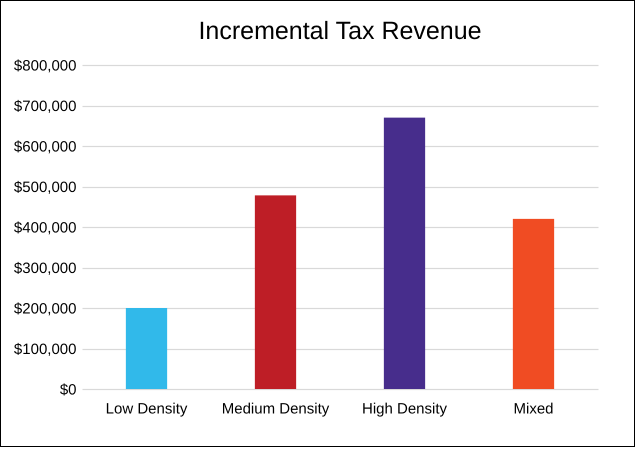  What do you see at coordinates (45, 349) in the screenshot?
I see `y-tick-label: $100,000` at bounding box center [45, 349].